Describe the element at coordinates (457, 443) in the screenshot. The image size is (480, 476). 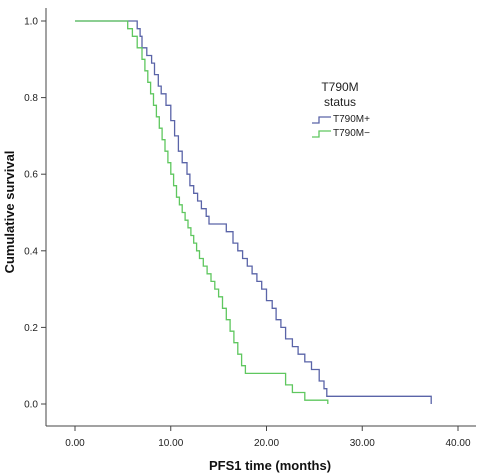
I see `x-tick-label: 40.00` at that location.